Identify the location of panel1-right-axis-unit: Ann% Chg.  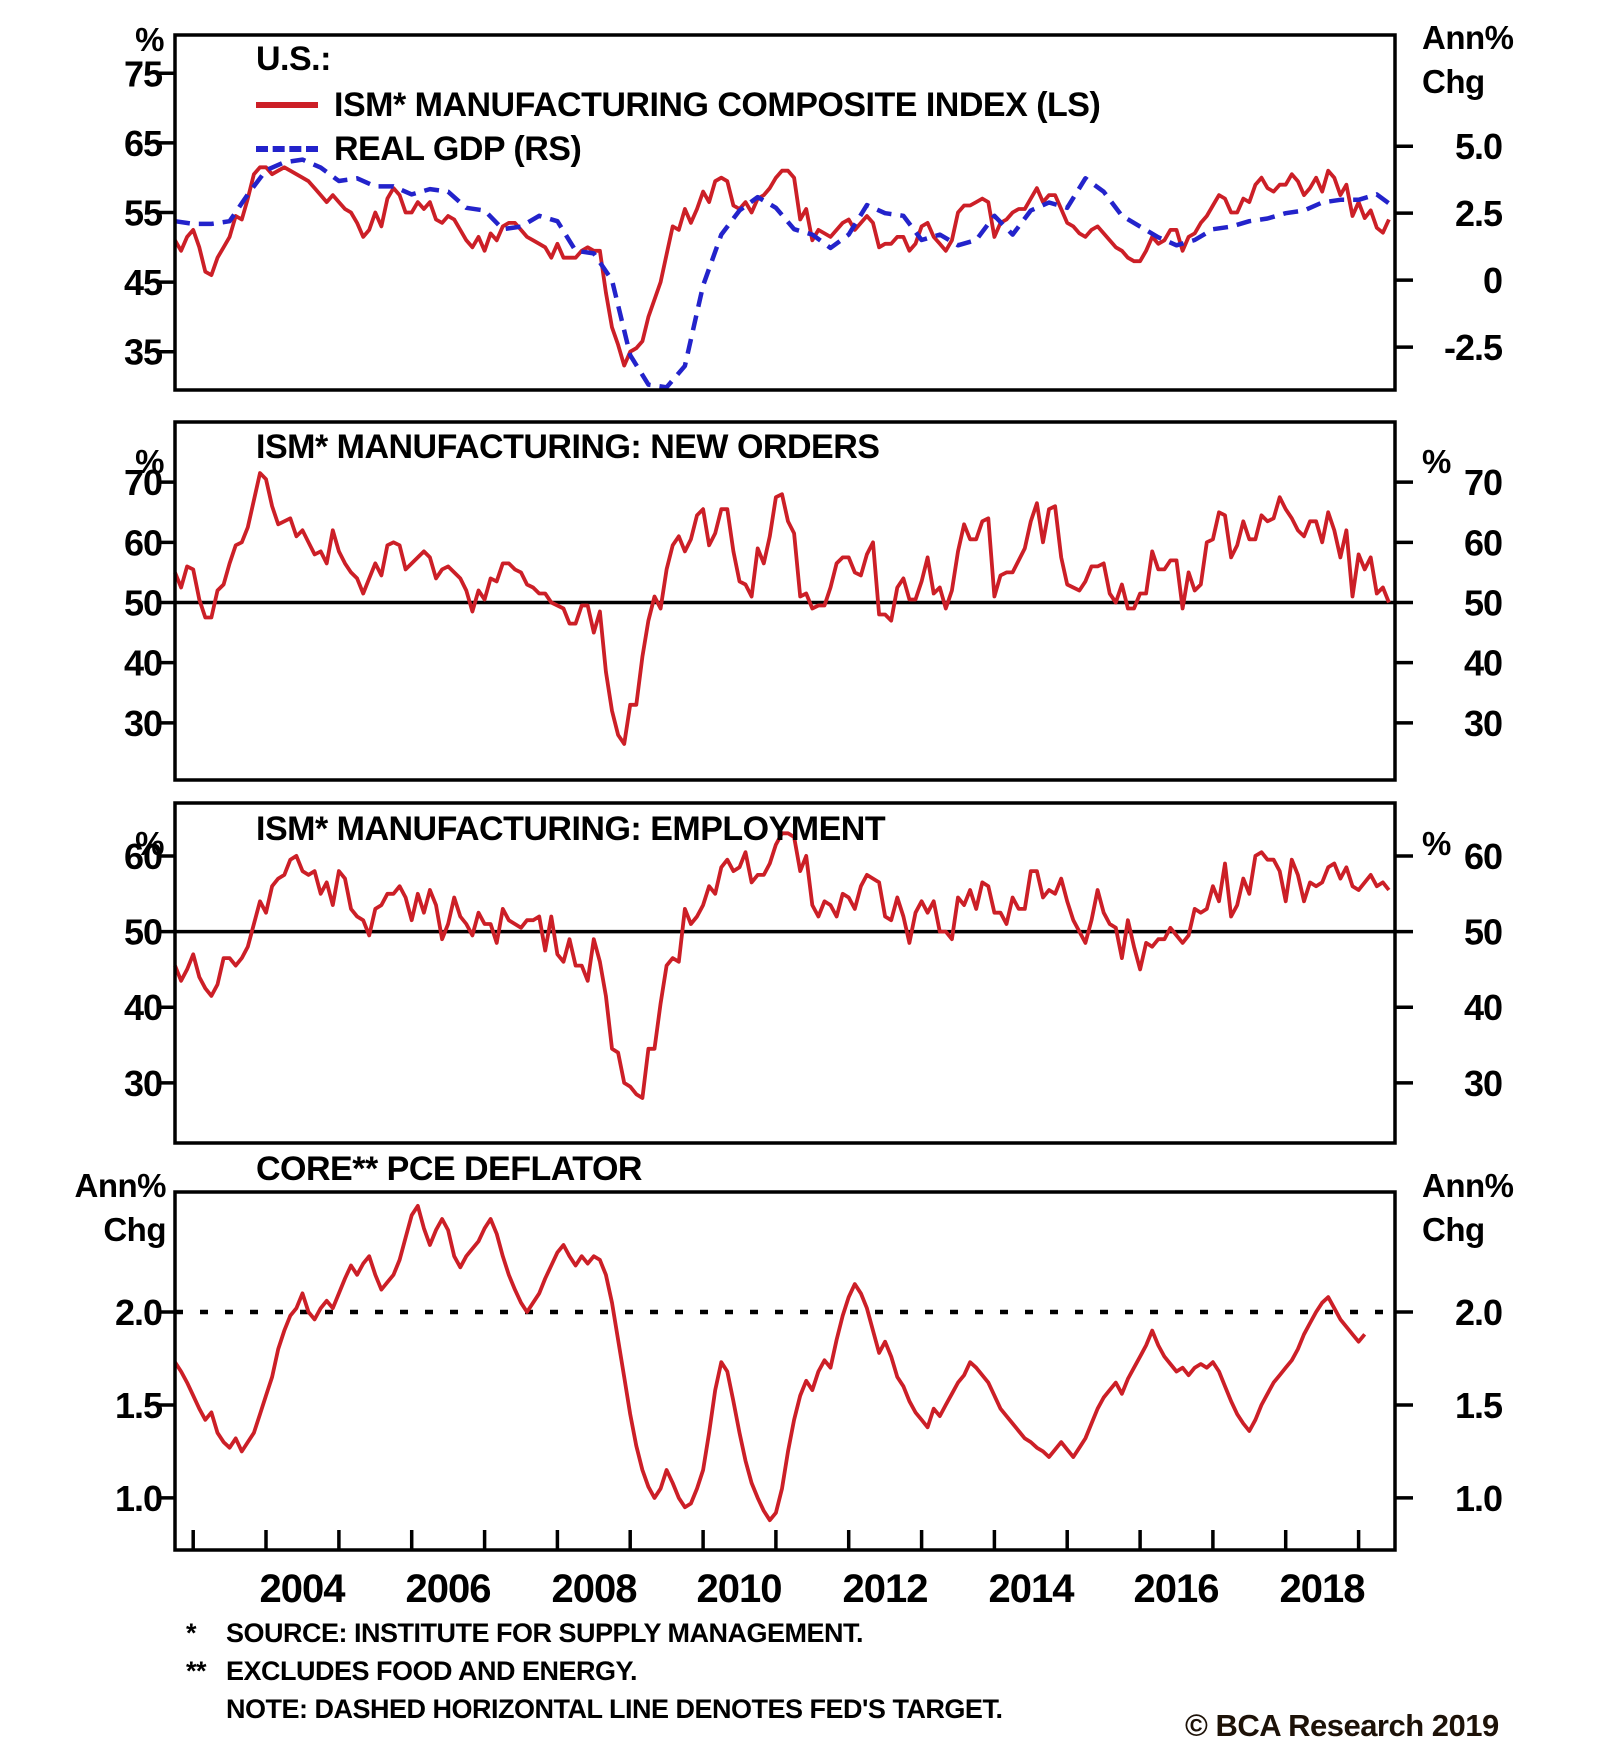
(1468, 60).